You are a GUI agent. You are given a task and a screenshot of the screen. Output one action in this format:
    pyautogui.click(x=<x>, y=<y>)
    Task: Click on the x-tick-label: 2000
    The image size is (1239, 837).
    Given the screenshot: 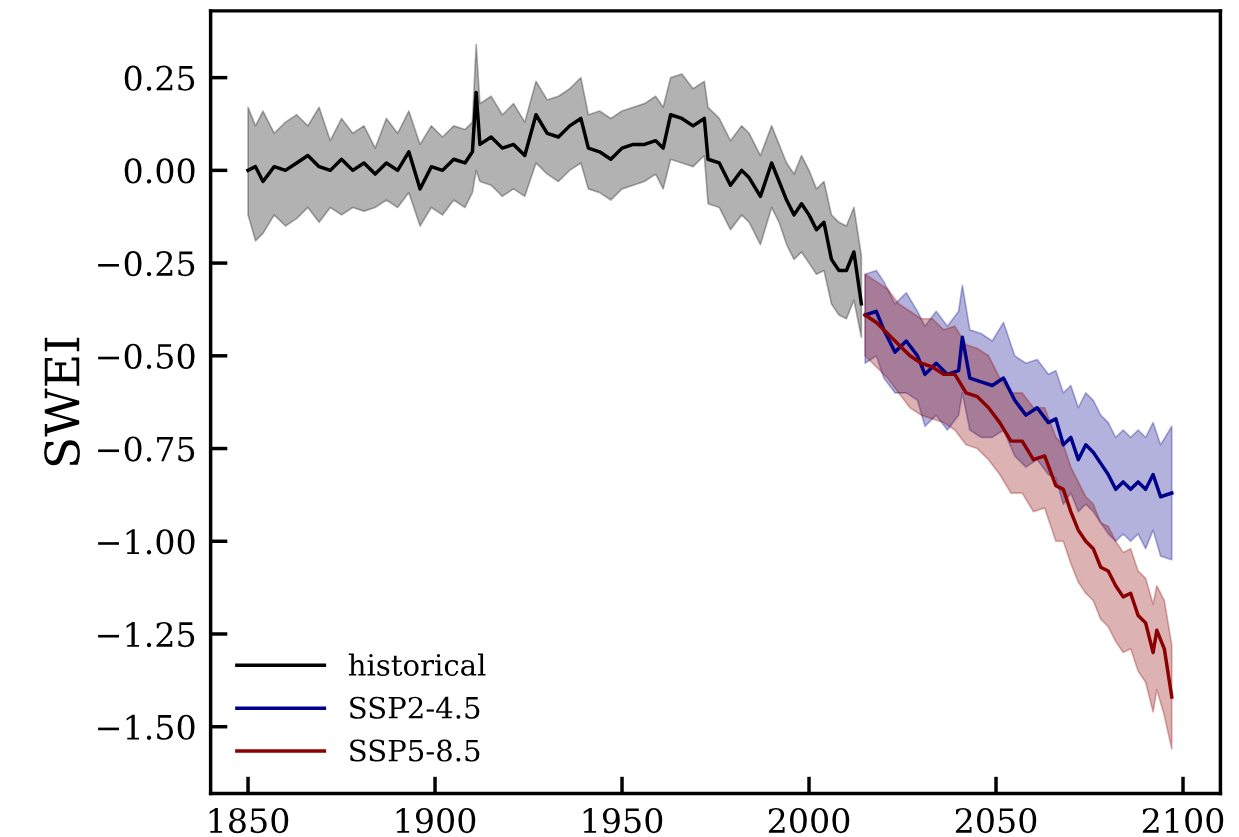 What is the action you would take?
    pyautogui.click(x=809, y=820)
    